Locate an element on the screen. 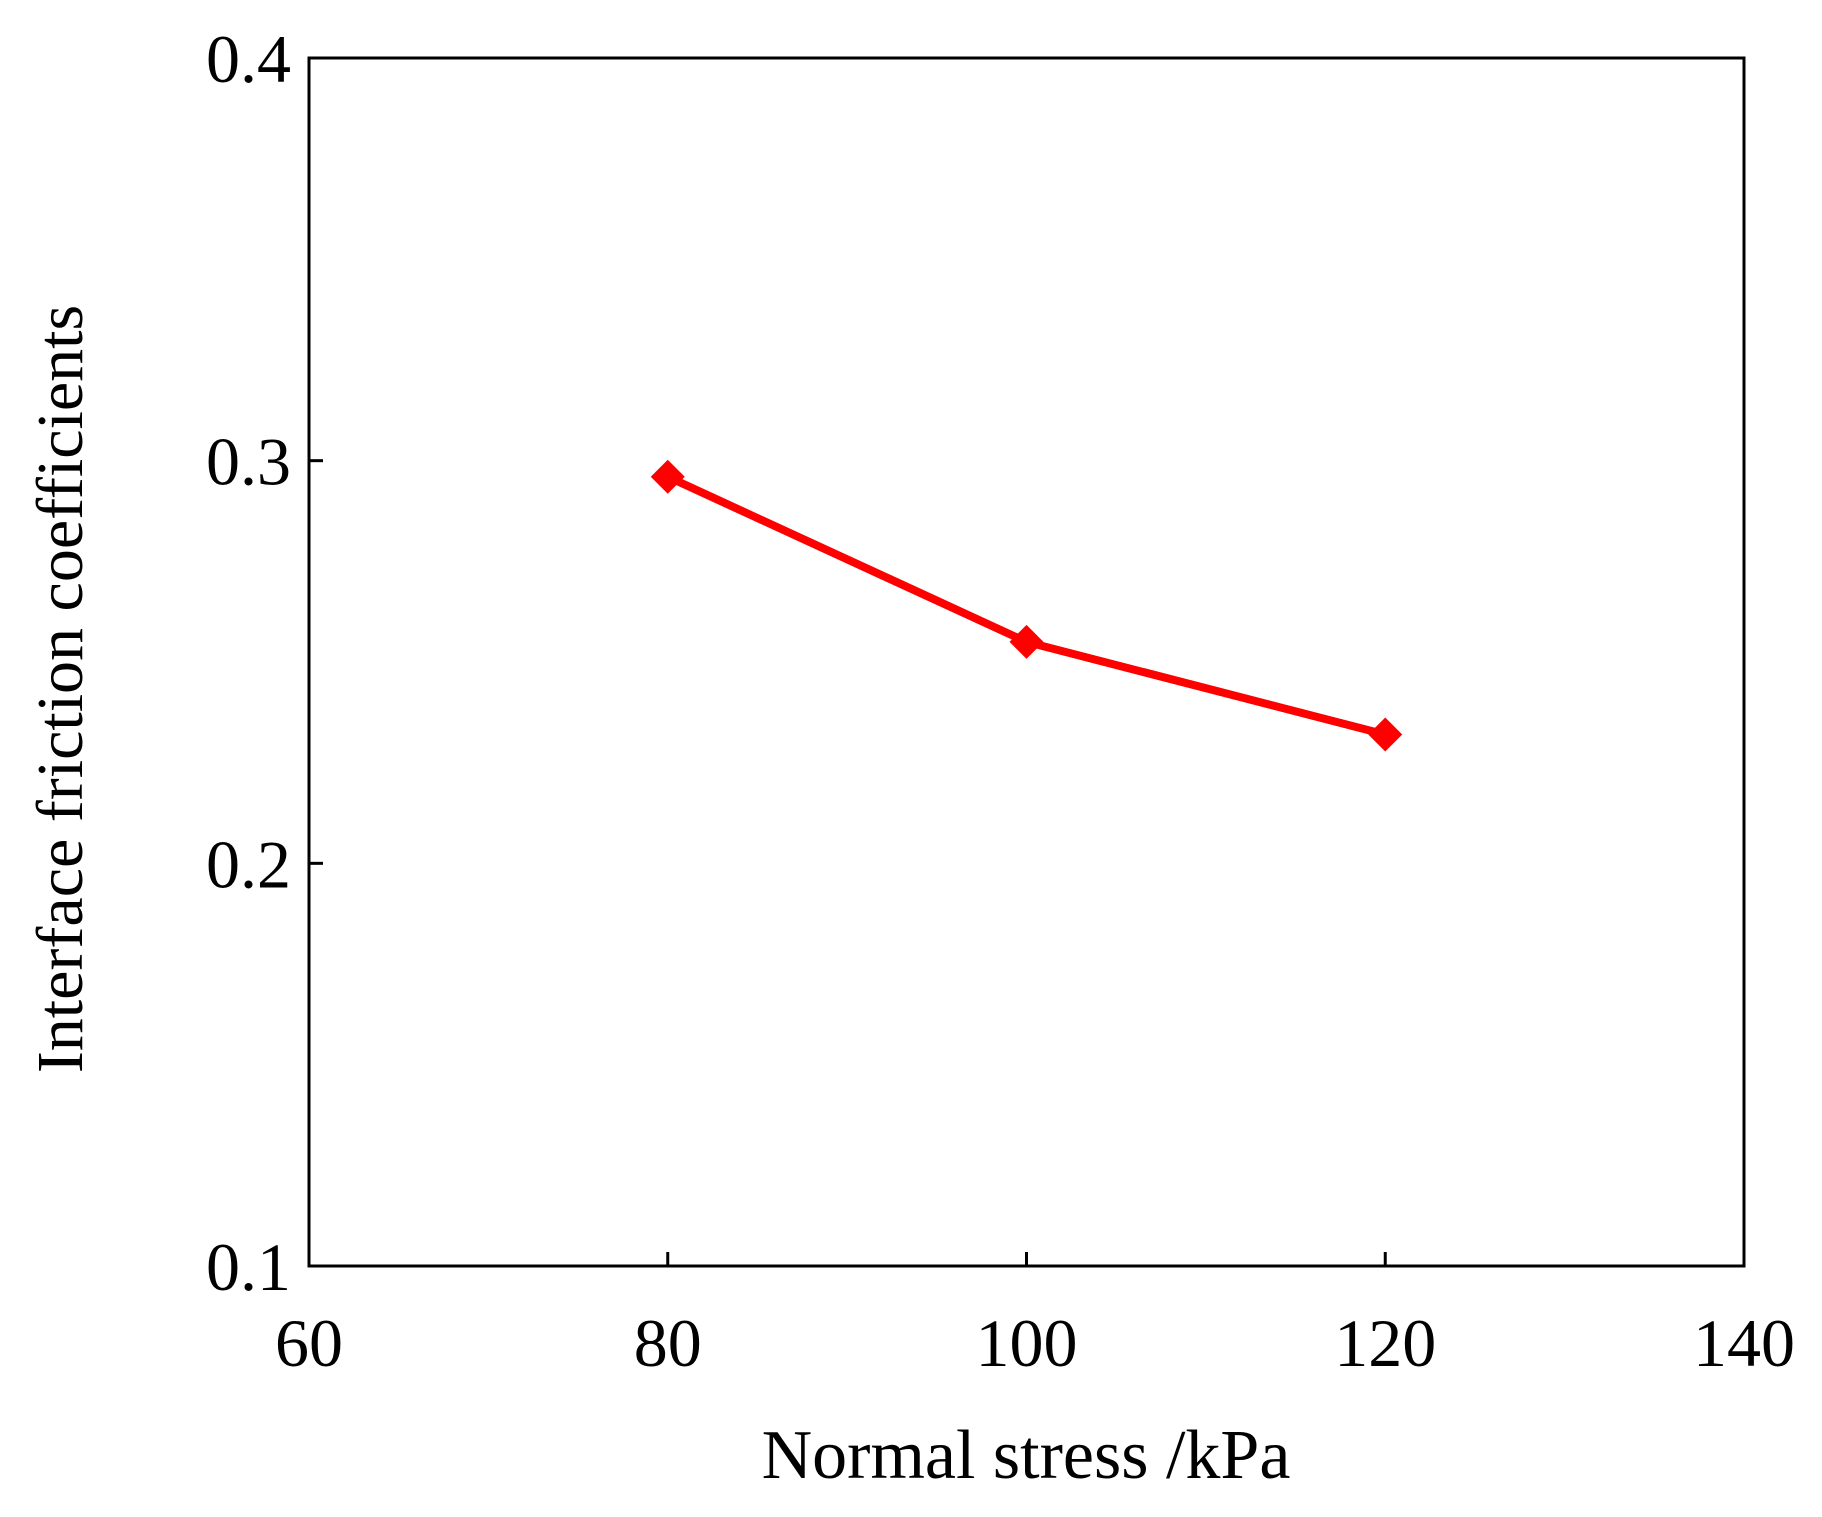 The image size is (1822, 1517). x-tick-label: 140 is located at coordinates (1744, 1343).